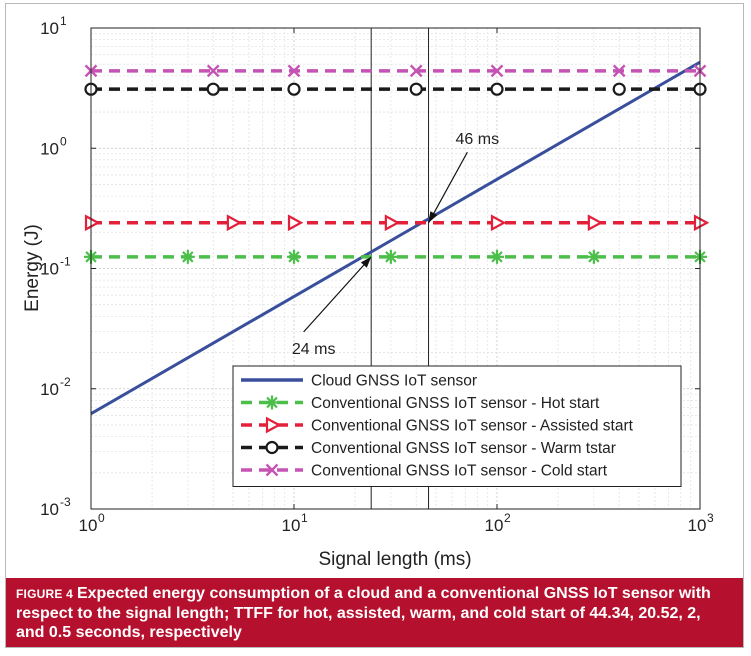 This screenshot has width=751, height=656. What do you see at coordinates (63, 141) in the screenshot?
I see `y-tick-exp: 0` at bounding box center [63, 141].